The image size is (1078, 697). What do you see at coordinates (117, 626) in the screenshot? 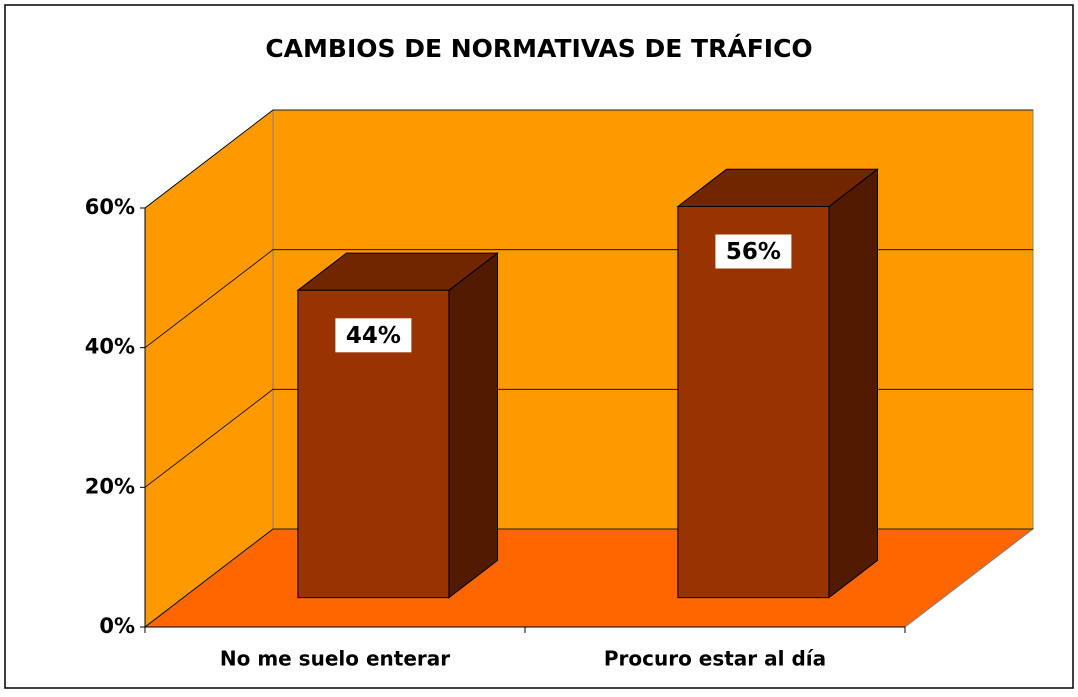
I see `y-tick-label: 0%` at bounding box center [117, 626].